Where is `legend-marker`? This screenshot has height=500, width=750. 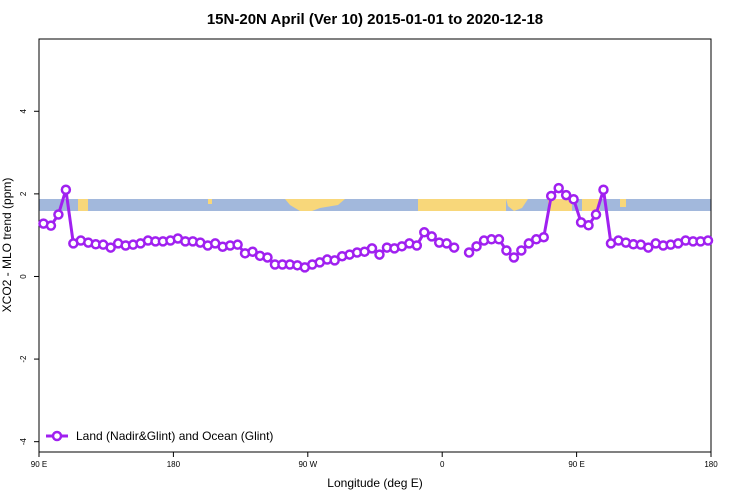 legend-marker is located at coordinates (57, 436).